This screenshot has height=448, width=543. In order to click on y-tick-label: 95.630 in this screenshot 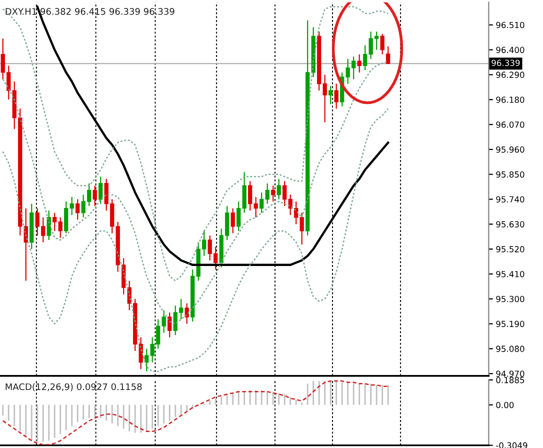, I will do `click(510, 224)`.